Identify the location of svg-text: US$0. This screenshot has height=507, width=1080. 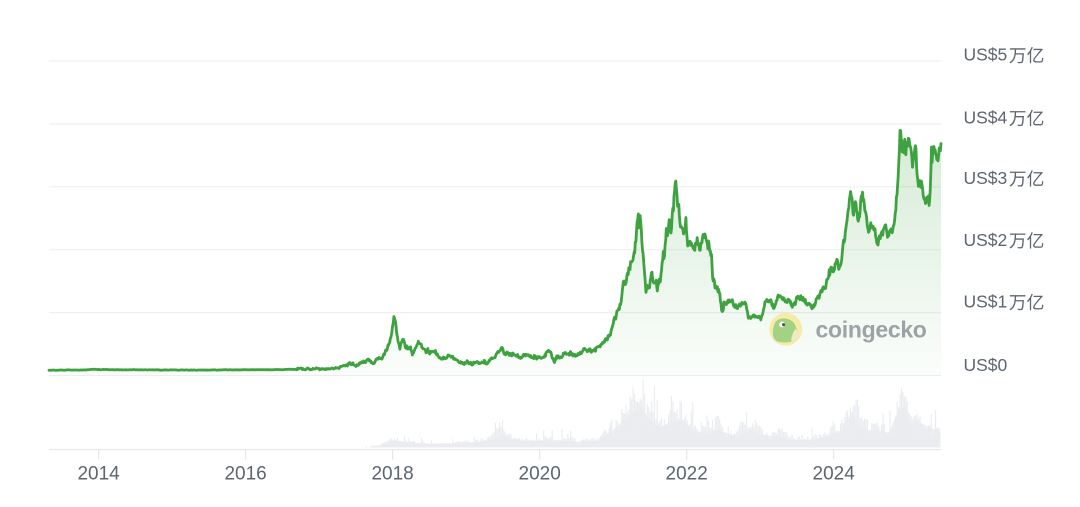
(986, 365).